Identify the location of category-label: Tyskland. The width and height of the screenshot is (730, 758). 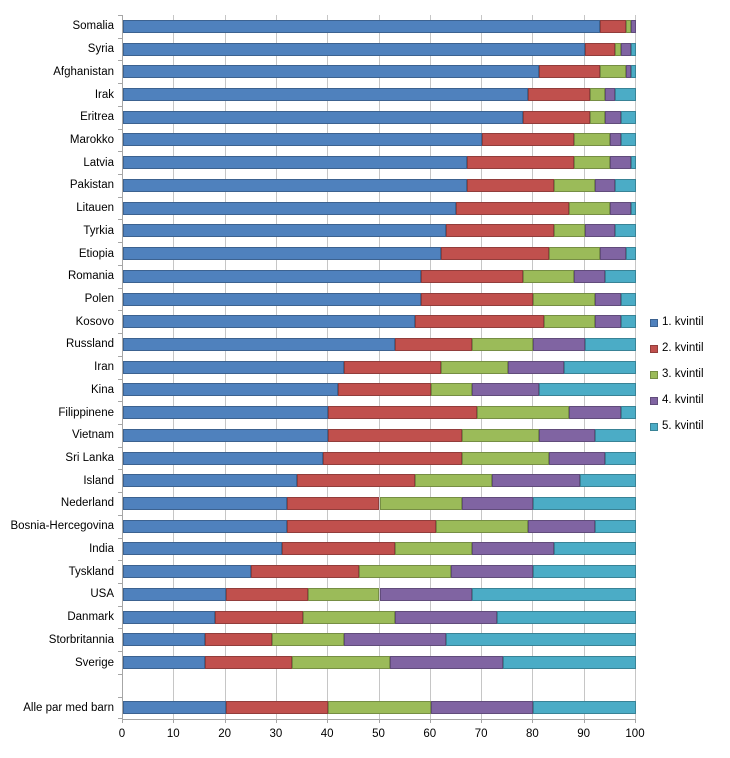
(91, 571).